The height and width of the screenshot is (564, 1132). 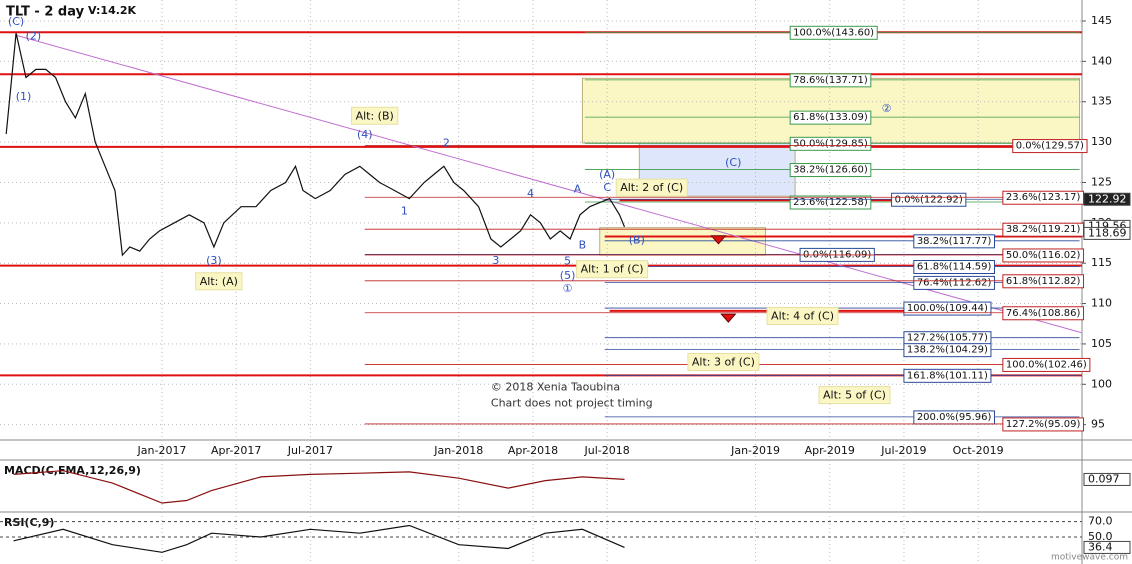 What do you see at coordinates (578, 189) in the screenshot?
I see `wave-label: A` at bounding box center [578, 189].